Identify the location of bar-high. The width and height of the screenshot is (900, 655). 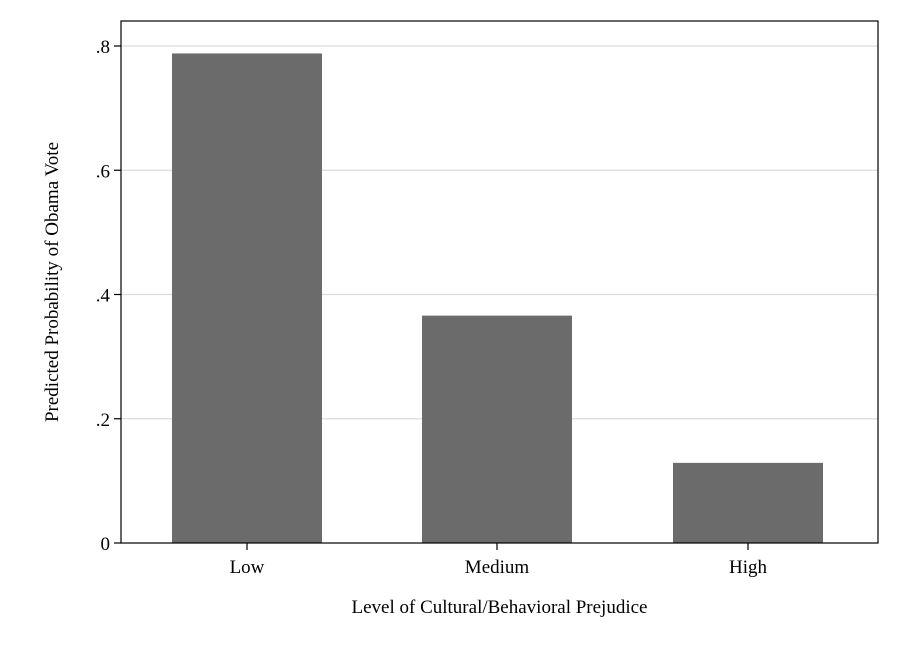
(748, 502).